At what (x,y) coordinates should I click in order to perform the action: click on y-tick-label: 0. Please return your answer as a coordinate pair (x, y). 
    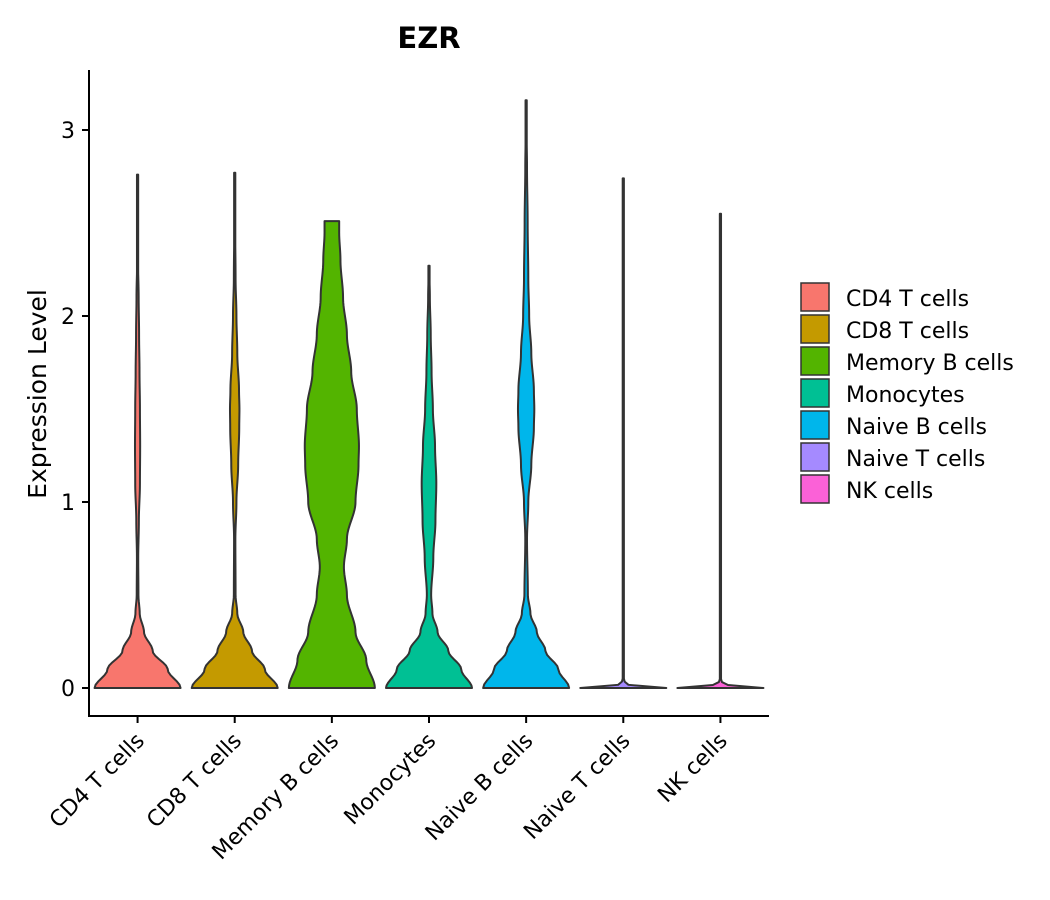
    Looking at the image, I should click on (68, 689).